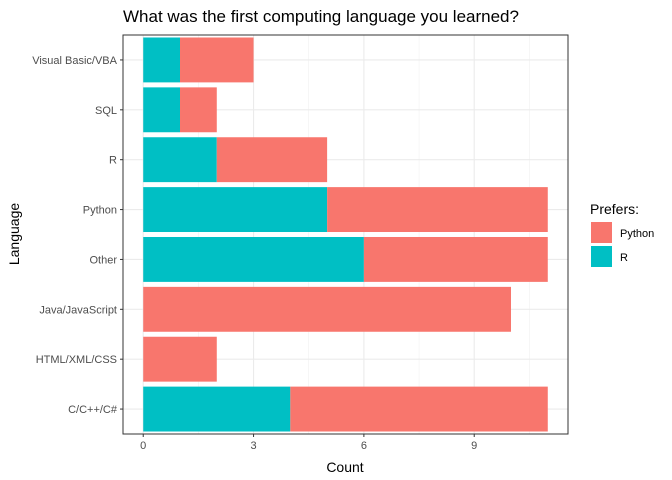  What do you see at coordinates (327, 309) in the screenshot?
I see `bar-python-java-javascript` at bounding box center [327, 309].